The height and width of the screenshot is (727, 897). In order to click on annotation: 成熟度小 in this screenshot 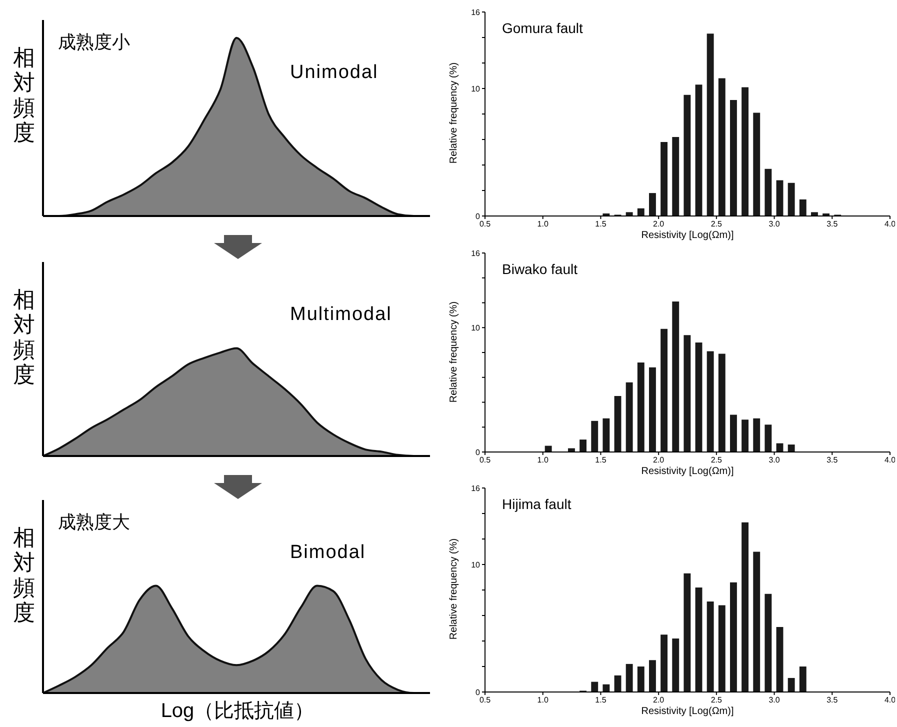, I will do `click(94, 42)`.